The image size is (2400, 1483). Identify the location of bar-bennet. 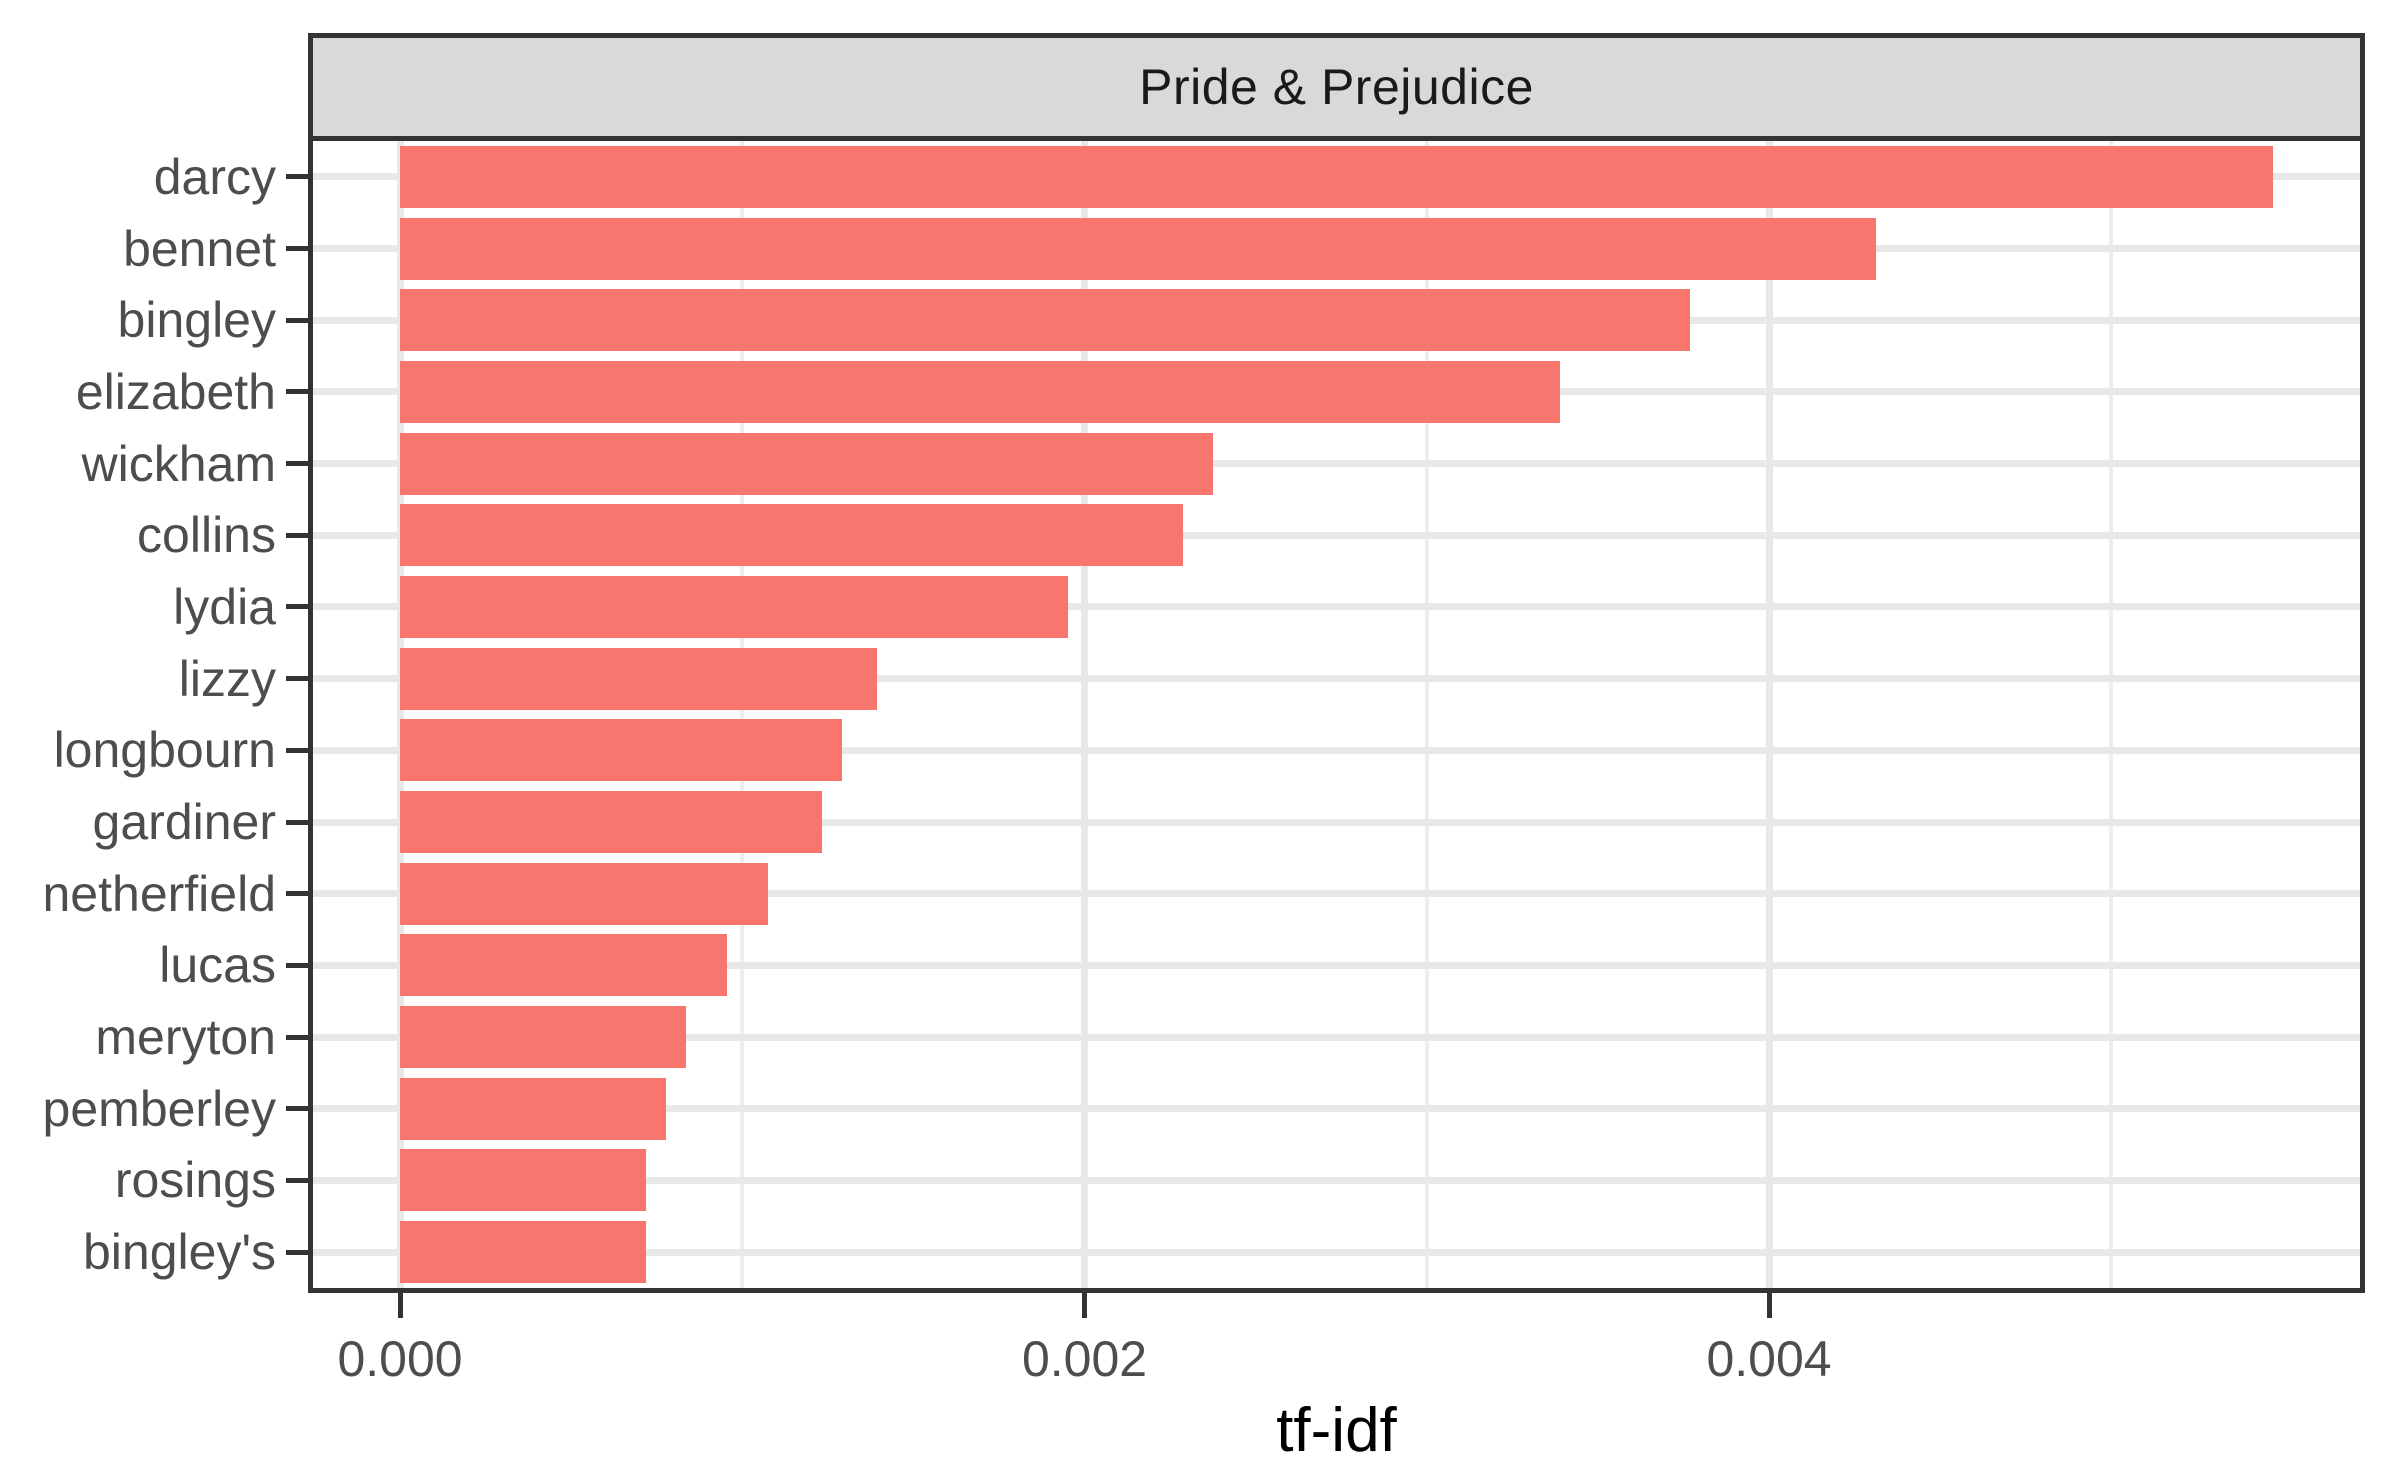
(1138, 248).